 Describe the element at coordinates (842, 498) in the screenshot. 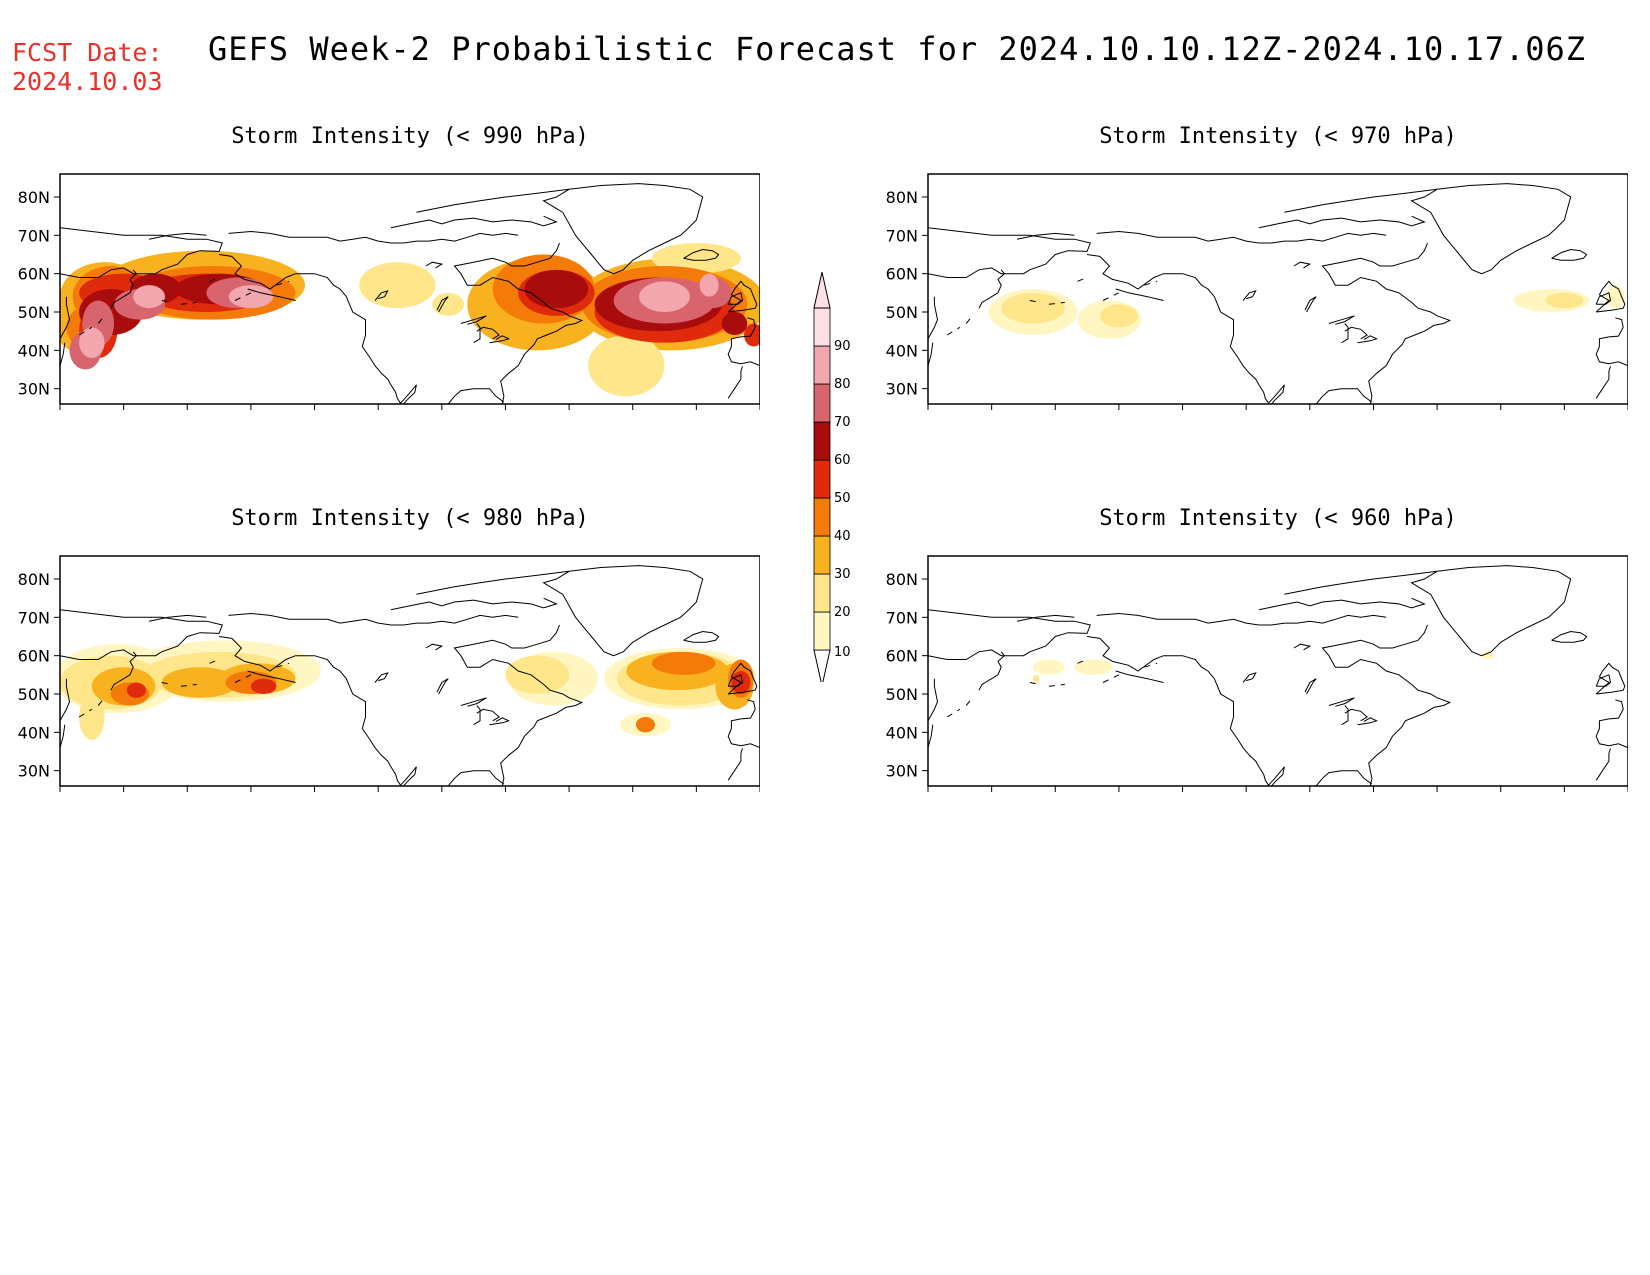

I see `colorbar-label: 50` at that location.